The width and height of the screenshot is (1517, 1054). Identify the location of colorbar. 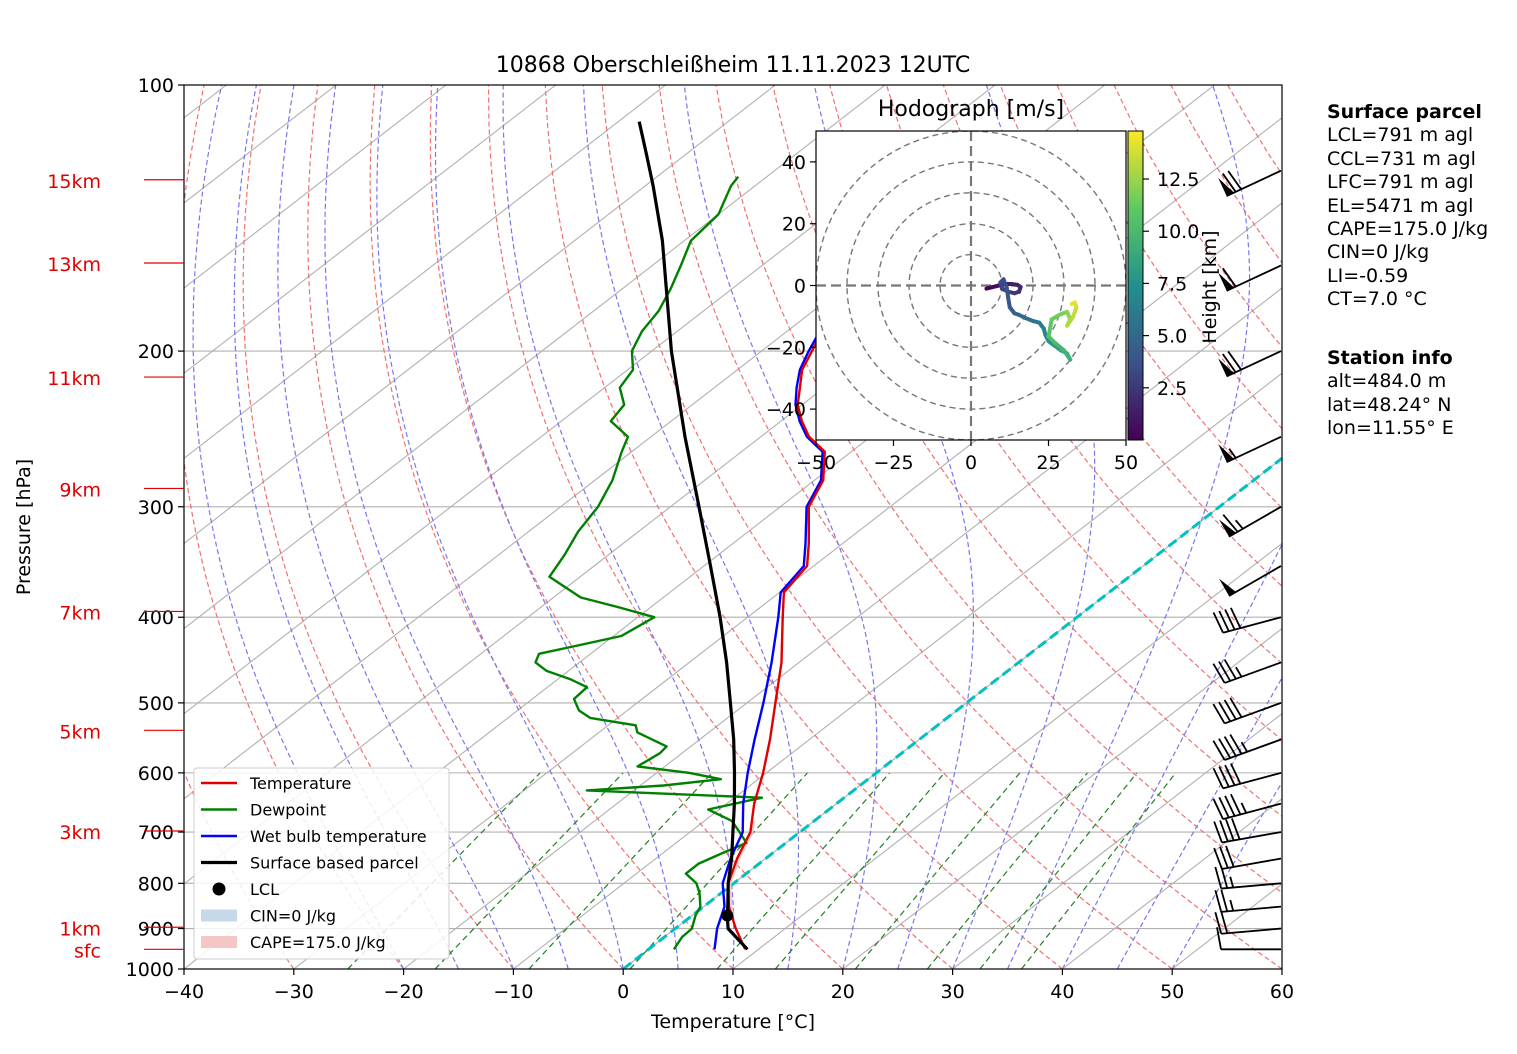
(1135, 285).